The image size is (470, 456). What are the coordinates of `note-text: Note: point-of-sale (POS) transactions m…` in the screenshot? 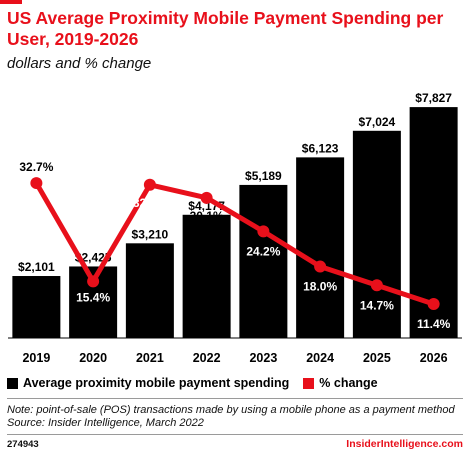 It's located at (231, 410).